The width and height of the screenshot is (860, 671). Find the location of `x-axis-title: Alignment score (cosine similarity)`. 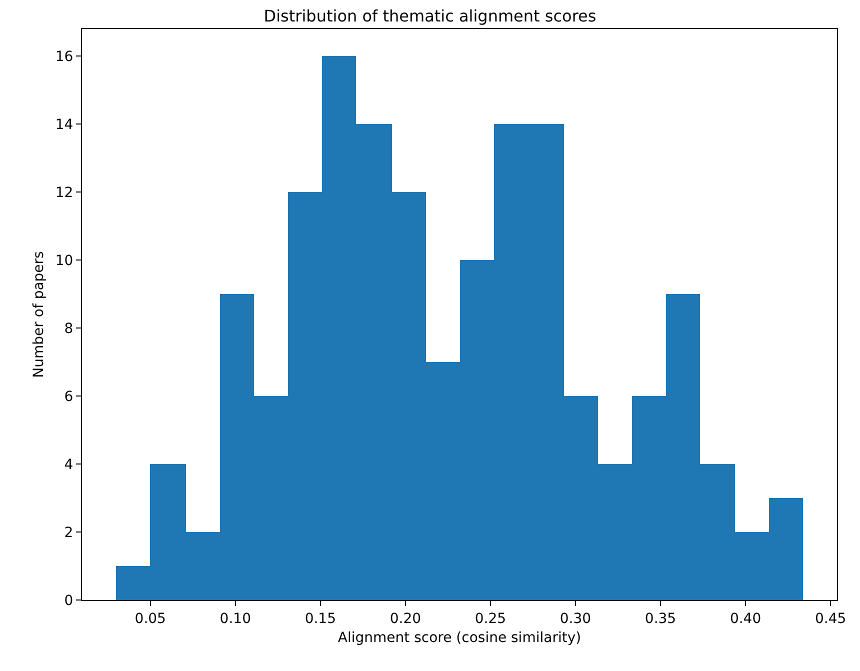

x-axis-title: Alignment score (cosine similarity) is located at coordinates (460, 638).